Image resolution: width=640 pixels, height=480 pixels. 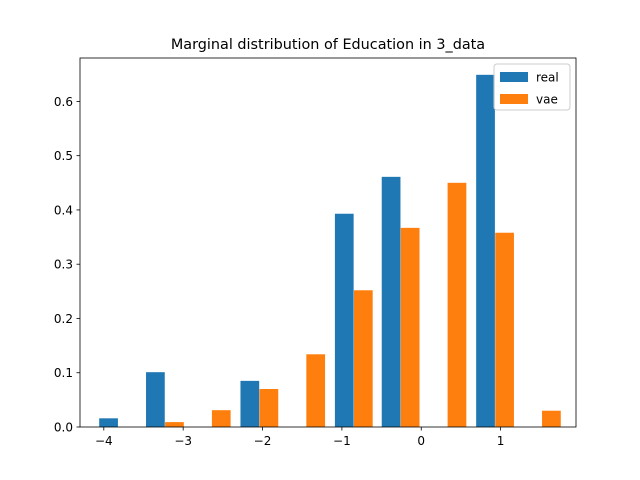 I want to click on x-tick-label: −1, so click(x=342, y=441).